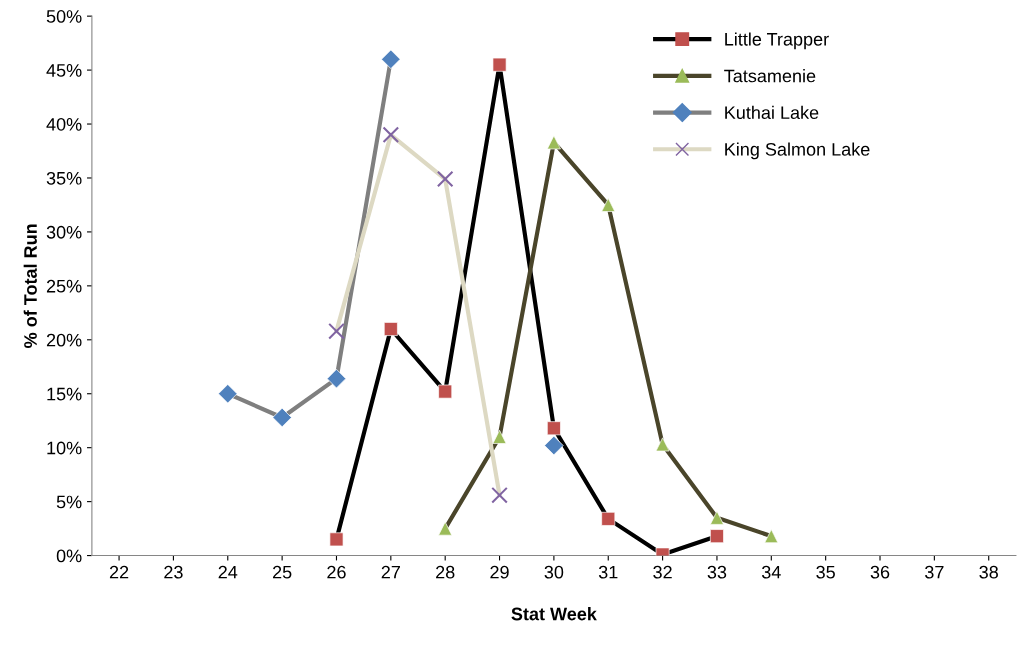 This screenshot has width=1021, height=646. Describe the element at coordinates (228, 572) in the screenshot. I see `x-tick-label: 24` at that location.